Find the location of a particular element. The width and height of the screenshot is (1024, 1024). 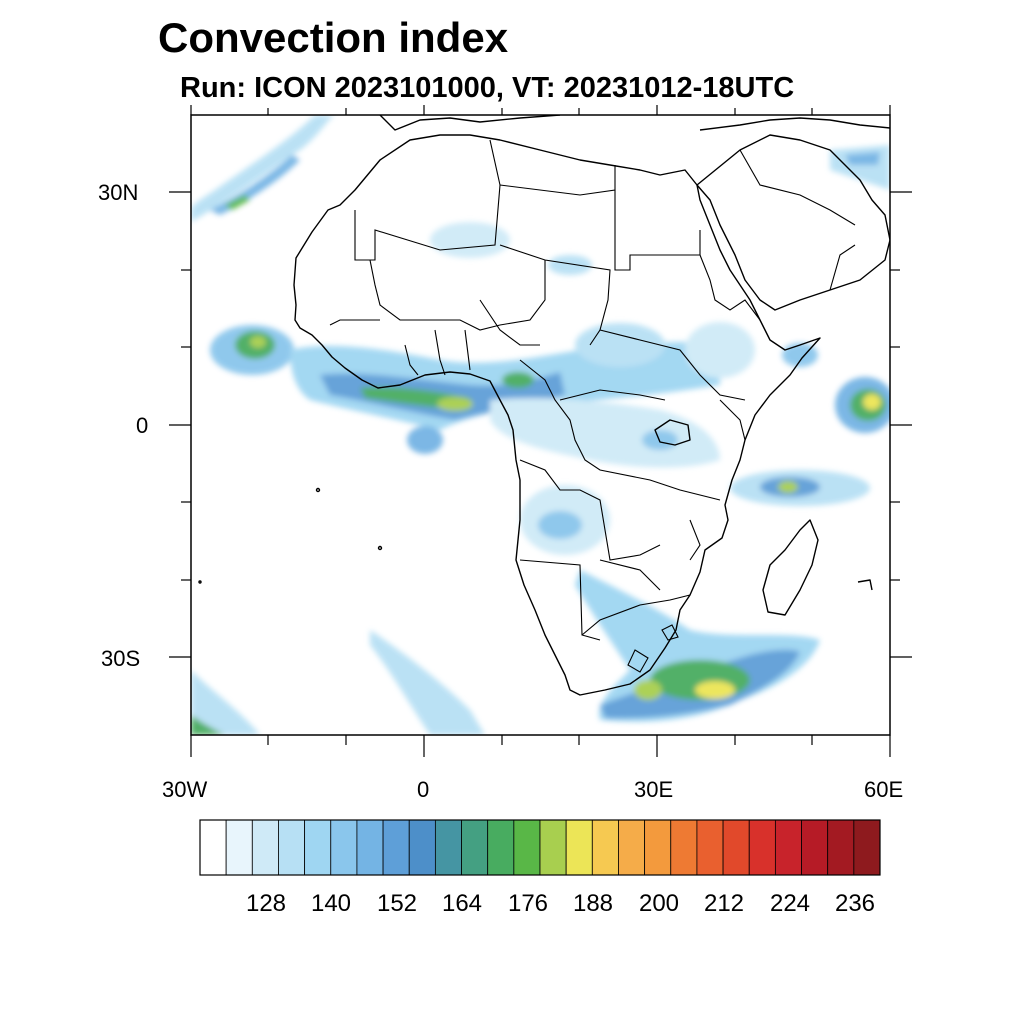

colorbar-label: 200 is located at coordinates (659, 903).